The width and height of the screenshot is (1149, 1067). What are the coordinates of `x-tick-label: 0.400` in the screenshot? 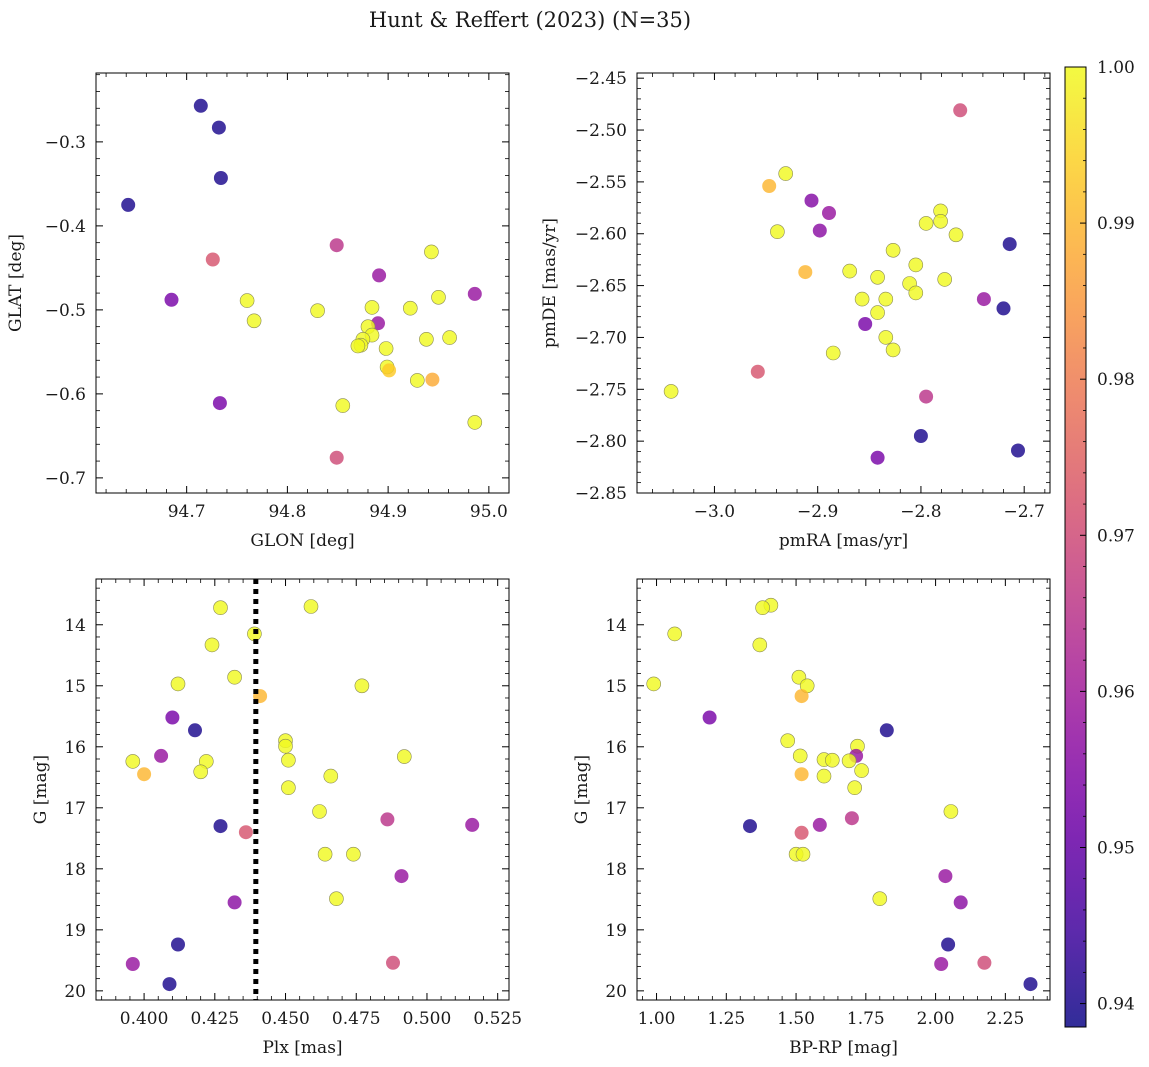 It's located at (144, 1019).